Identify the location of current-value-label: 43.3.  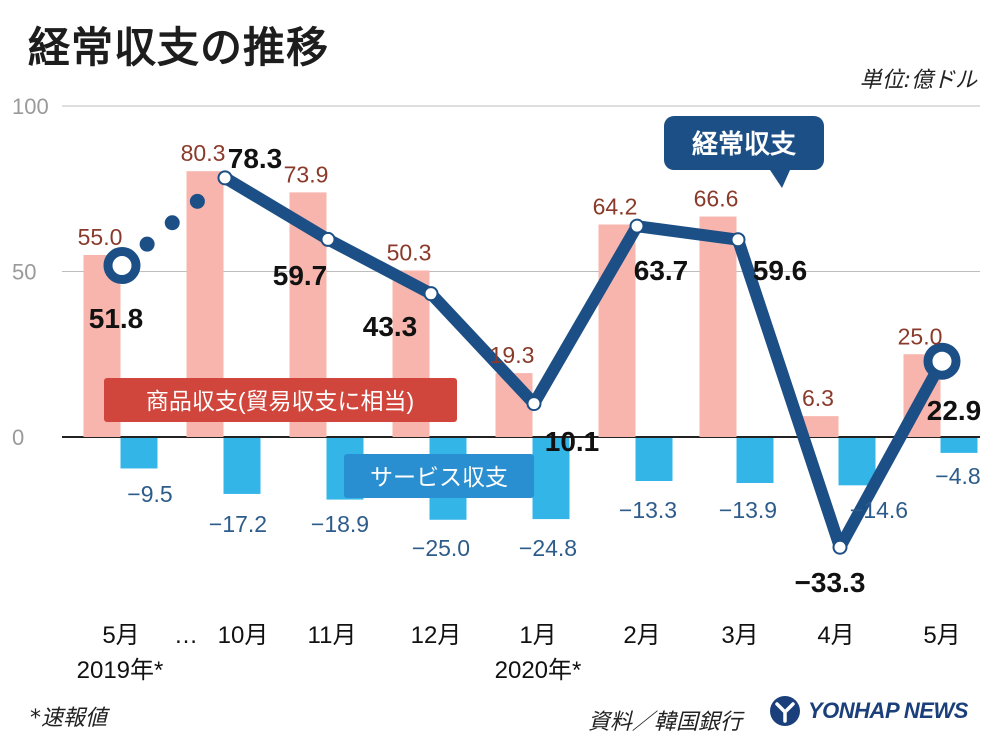
(390, 326).